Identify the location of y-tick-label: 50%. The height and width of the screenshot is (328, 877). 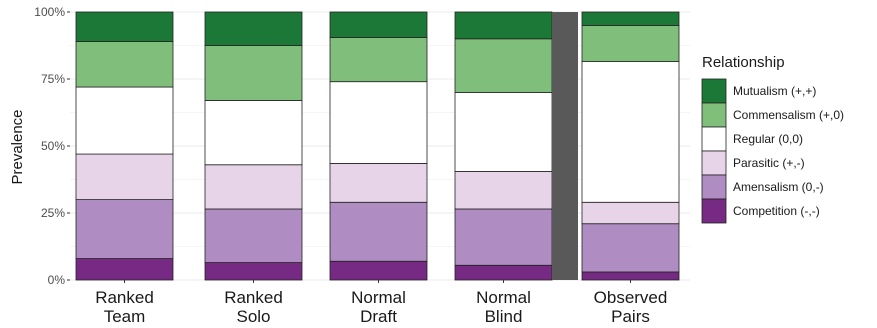
(53, 146).